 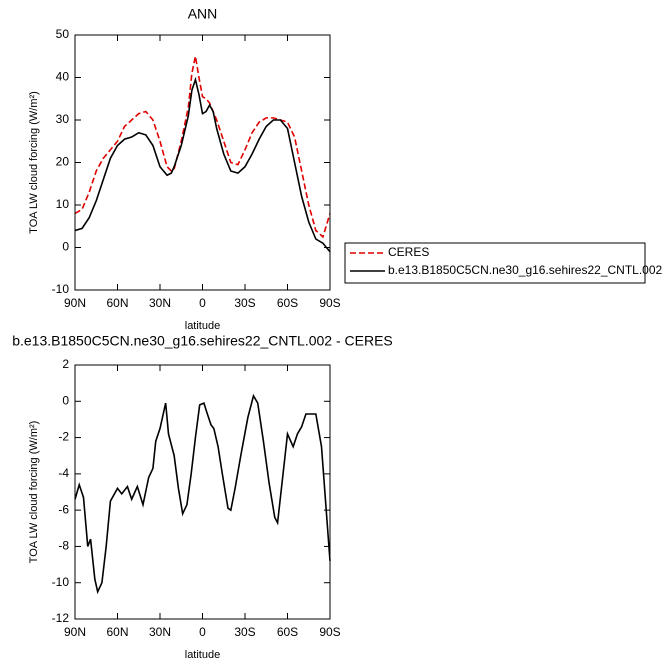 I want to click on legend-box, so click(x=495, y=263).